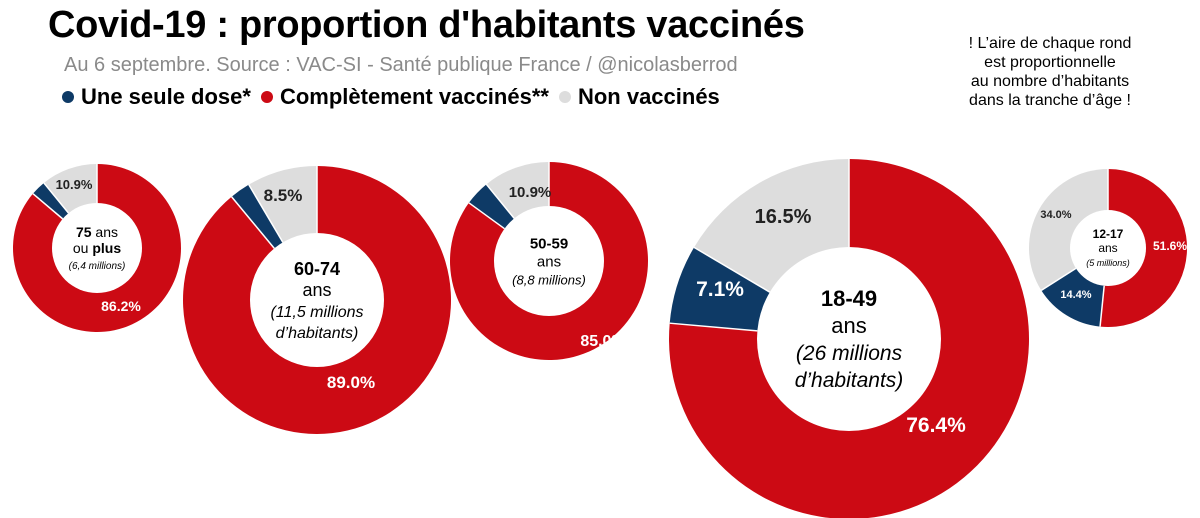 This screenshot has width=1200, height=518. What do you see at coordinates (97, 266) in the screenshot?
I see `center-population-g75-0: (6,4 millions)` at bounding box center [97, 266].